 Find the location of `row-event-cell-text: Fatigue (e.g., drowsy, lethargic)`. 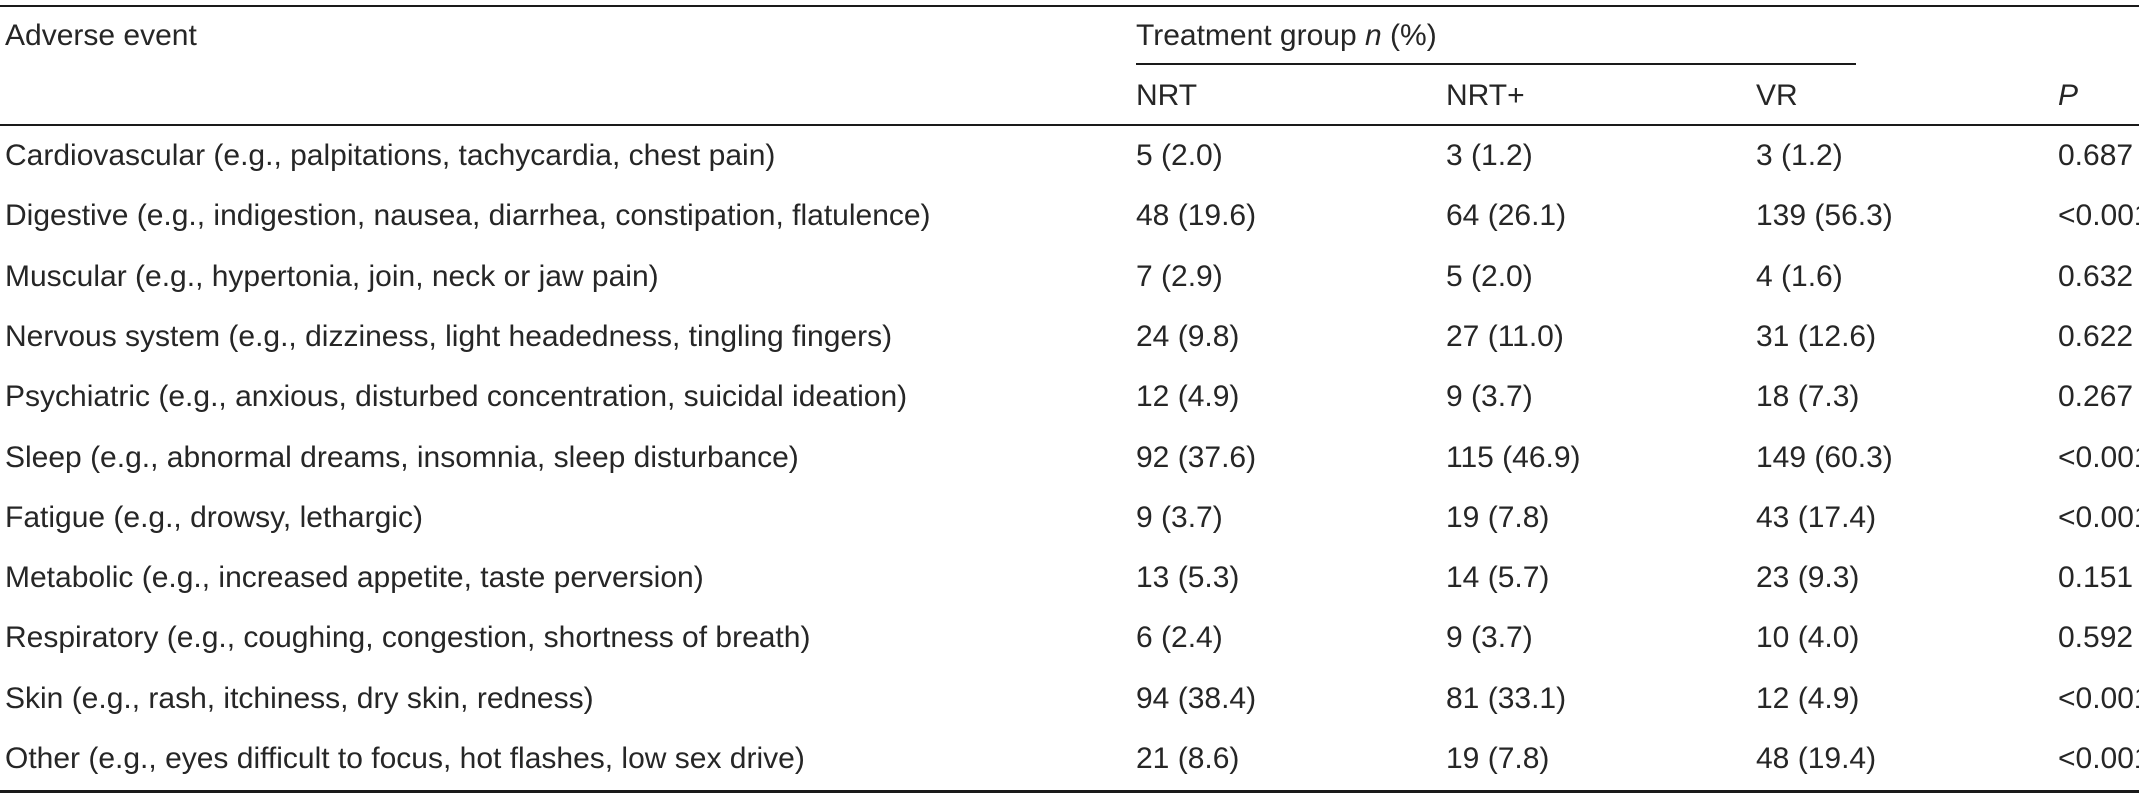

row-event-cell-text: Fatigue (e.g., drowsy, lethargic) is located at coordinates (214, 517).